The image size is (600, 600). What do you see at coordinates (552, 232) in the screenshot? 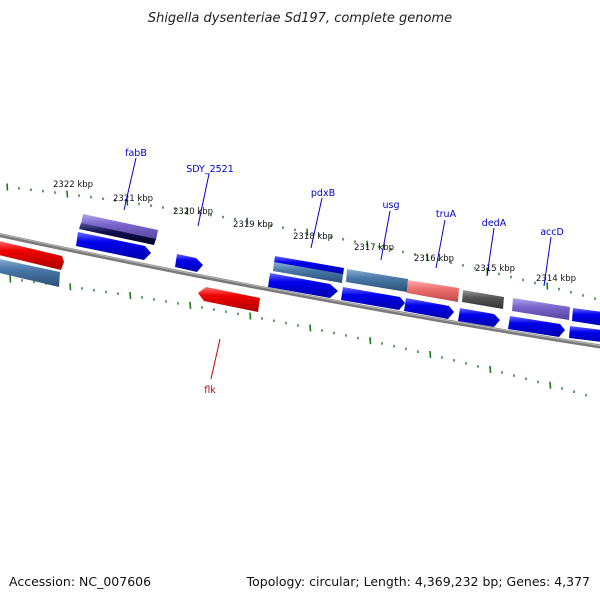
I see `gene-label-accD: accD` at bounding box center [552, 232].